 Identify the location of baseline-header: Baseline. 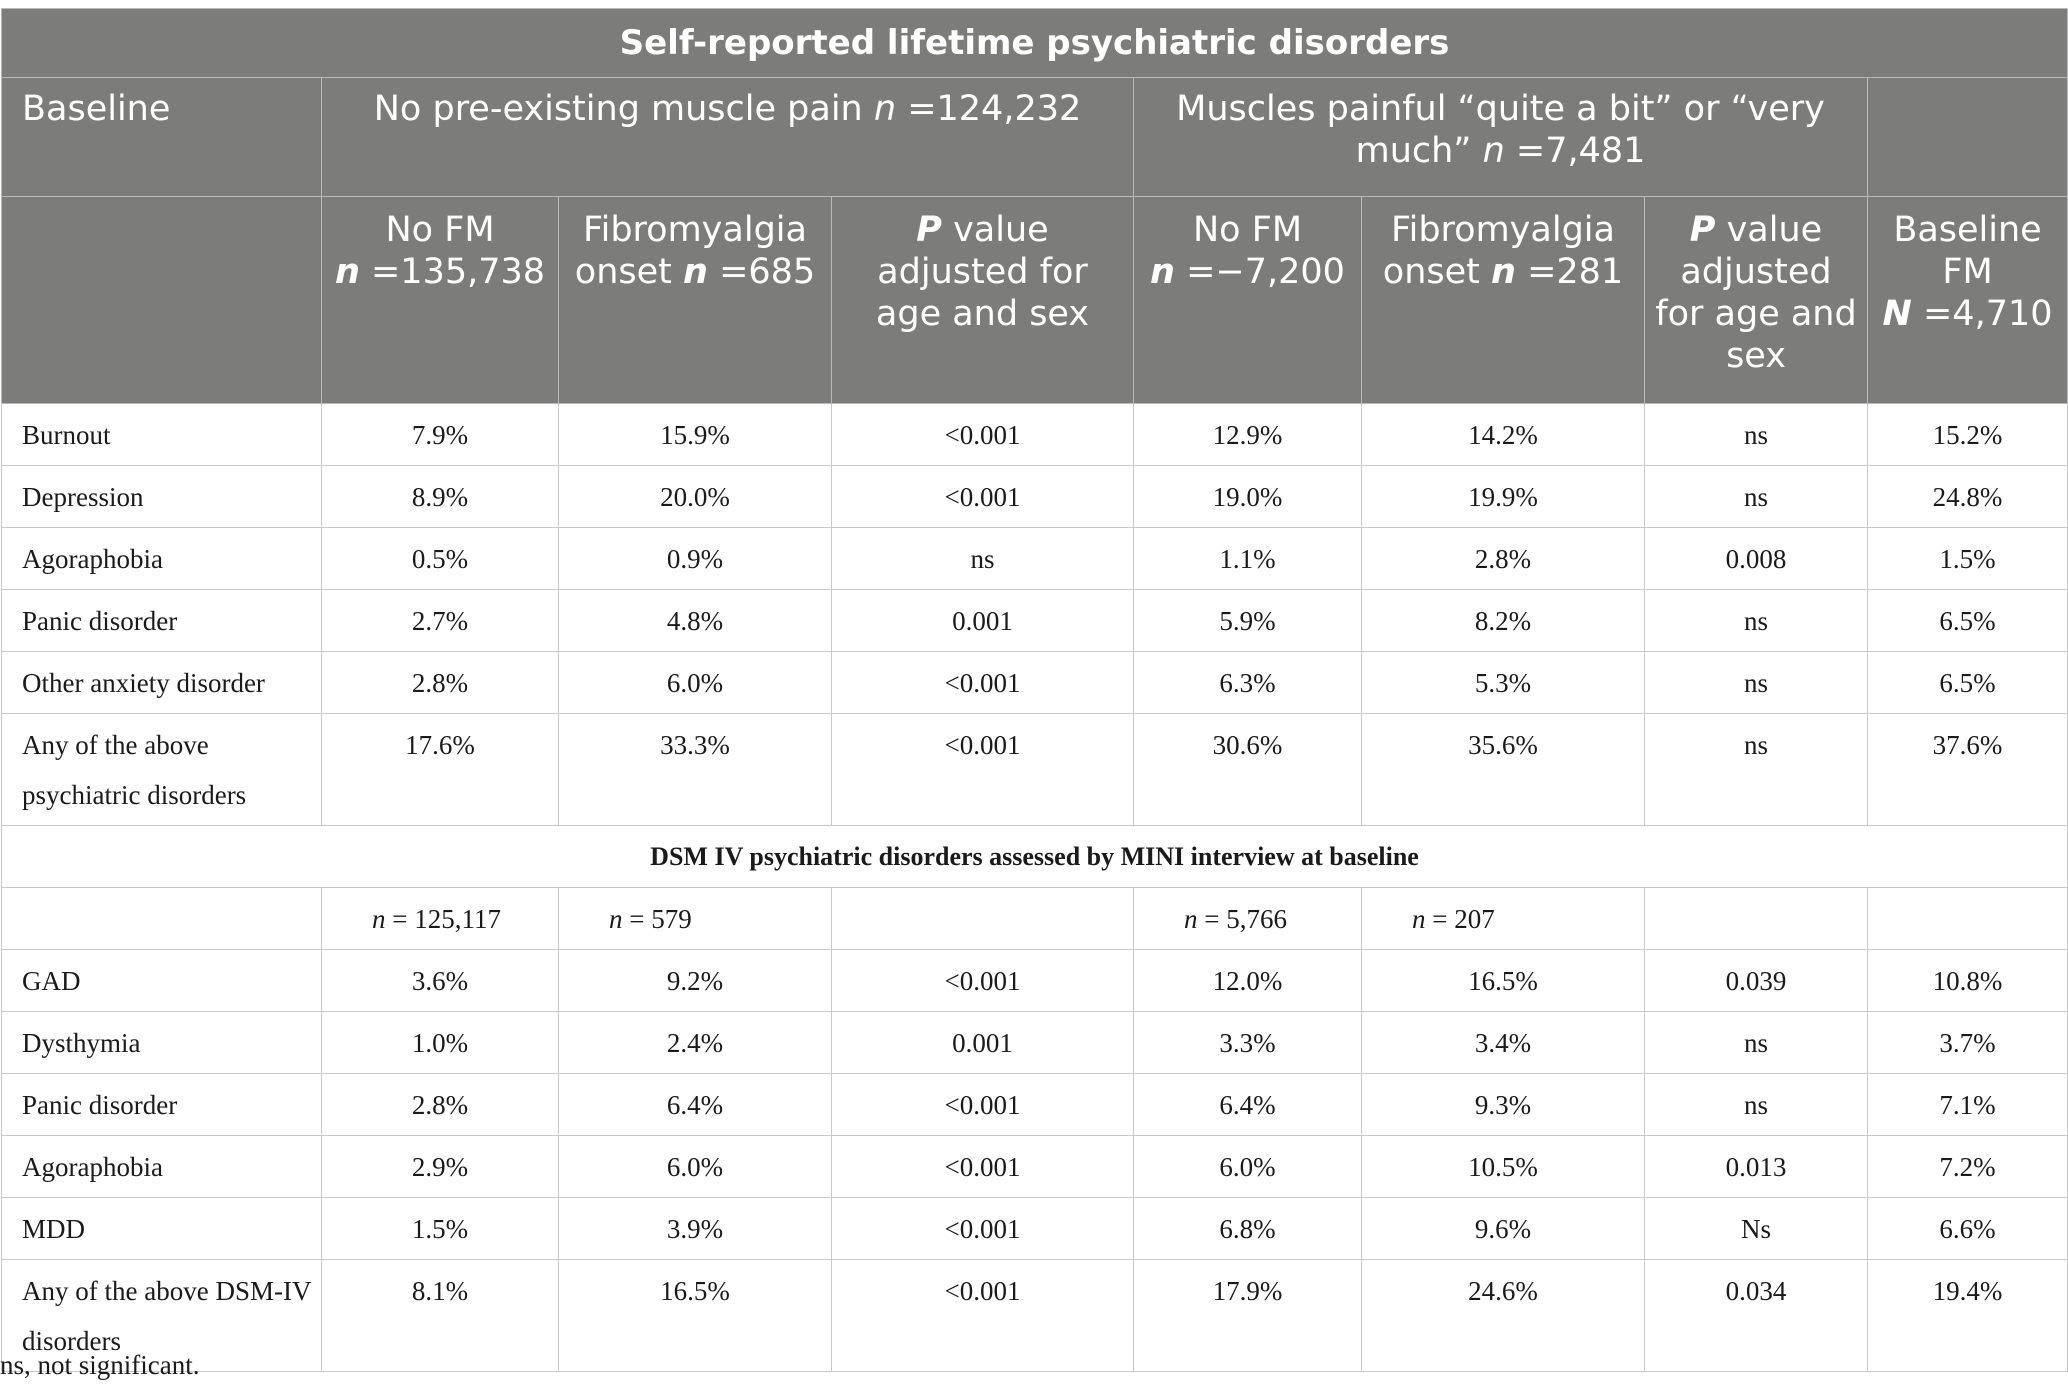
(161, 137).